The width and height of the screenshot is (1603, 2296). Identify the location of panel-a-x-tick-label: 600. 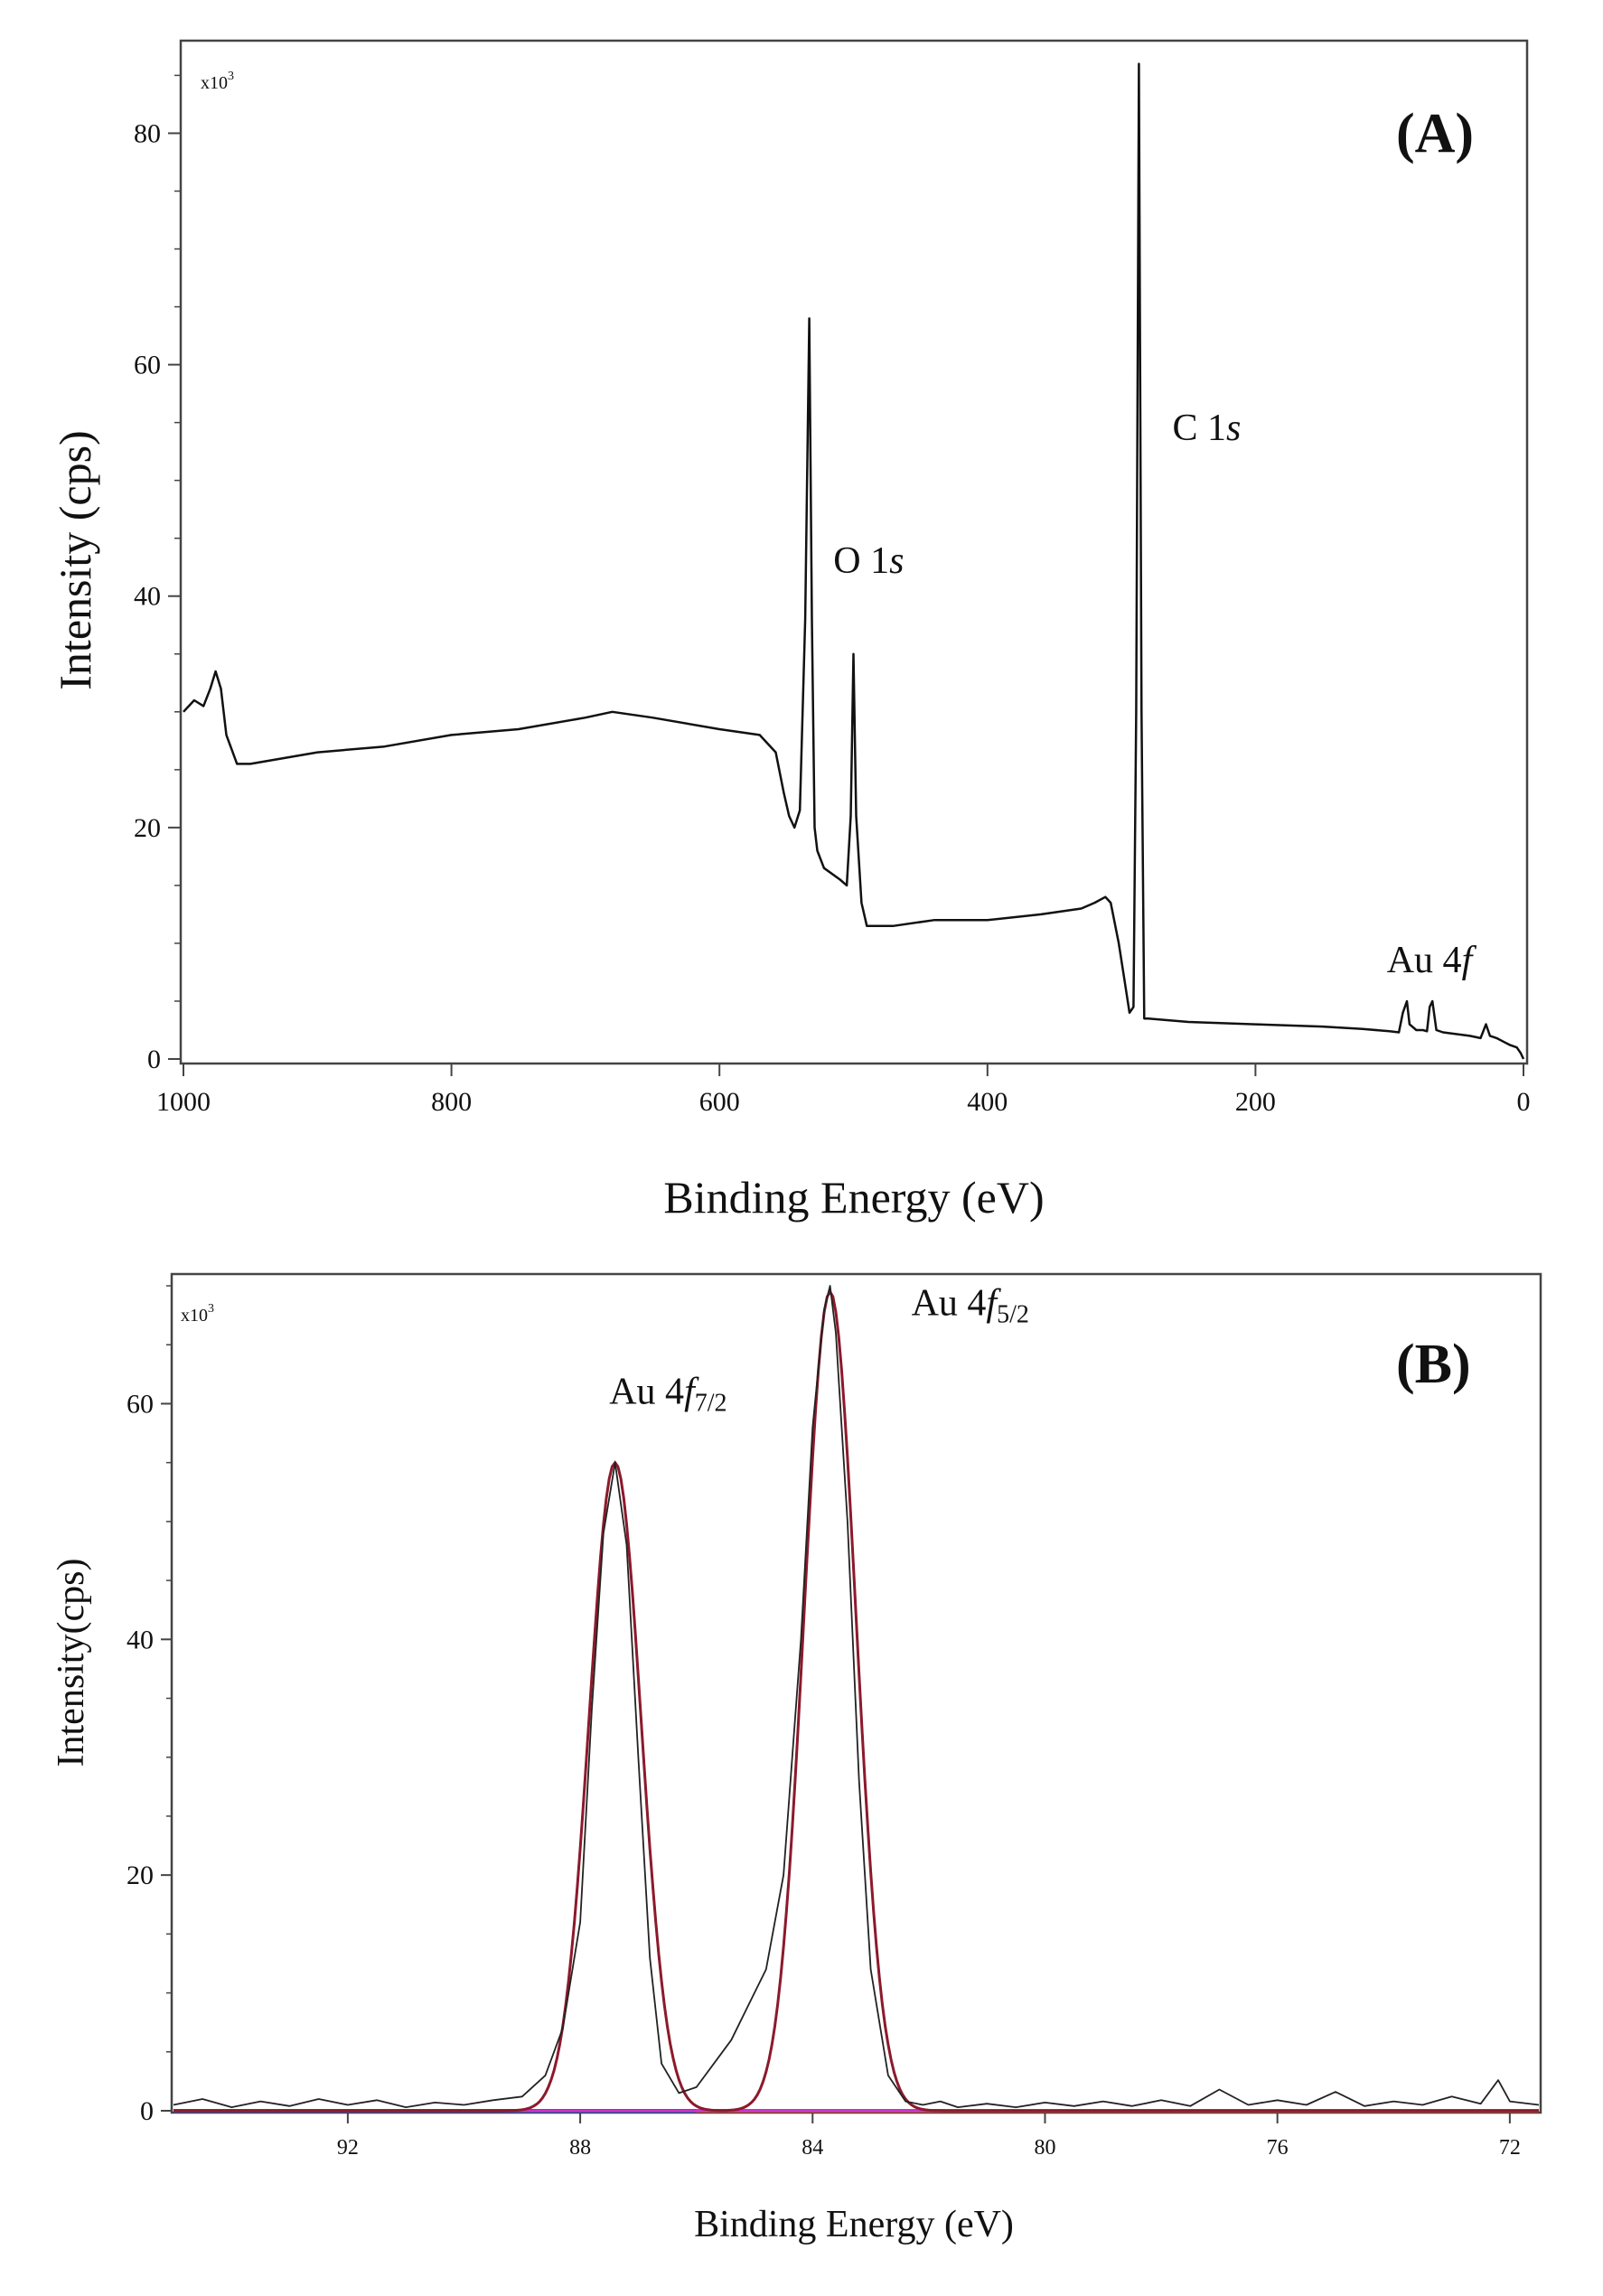
(719, 1102).